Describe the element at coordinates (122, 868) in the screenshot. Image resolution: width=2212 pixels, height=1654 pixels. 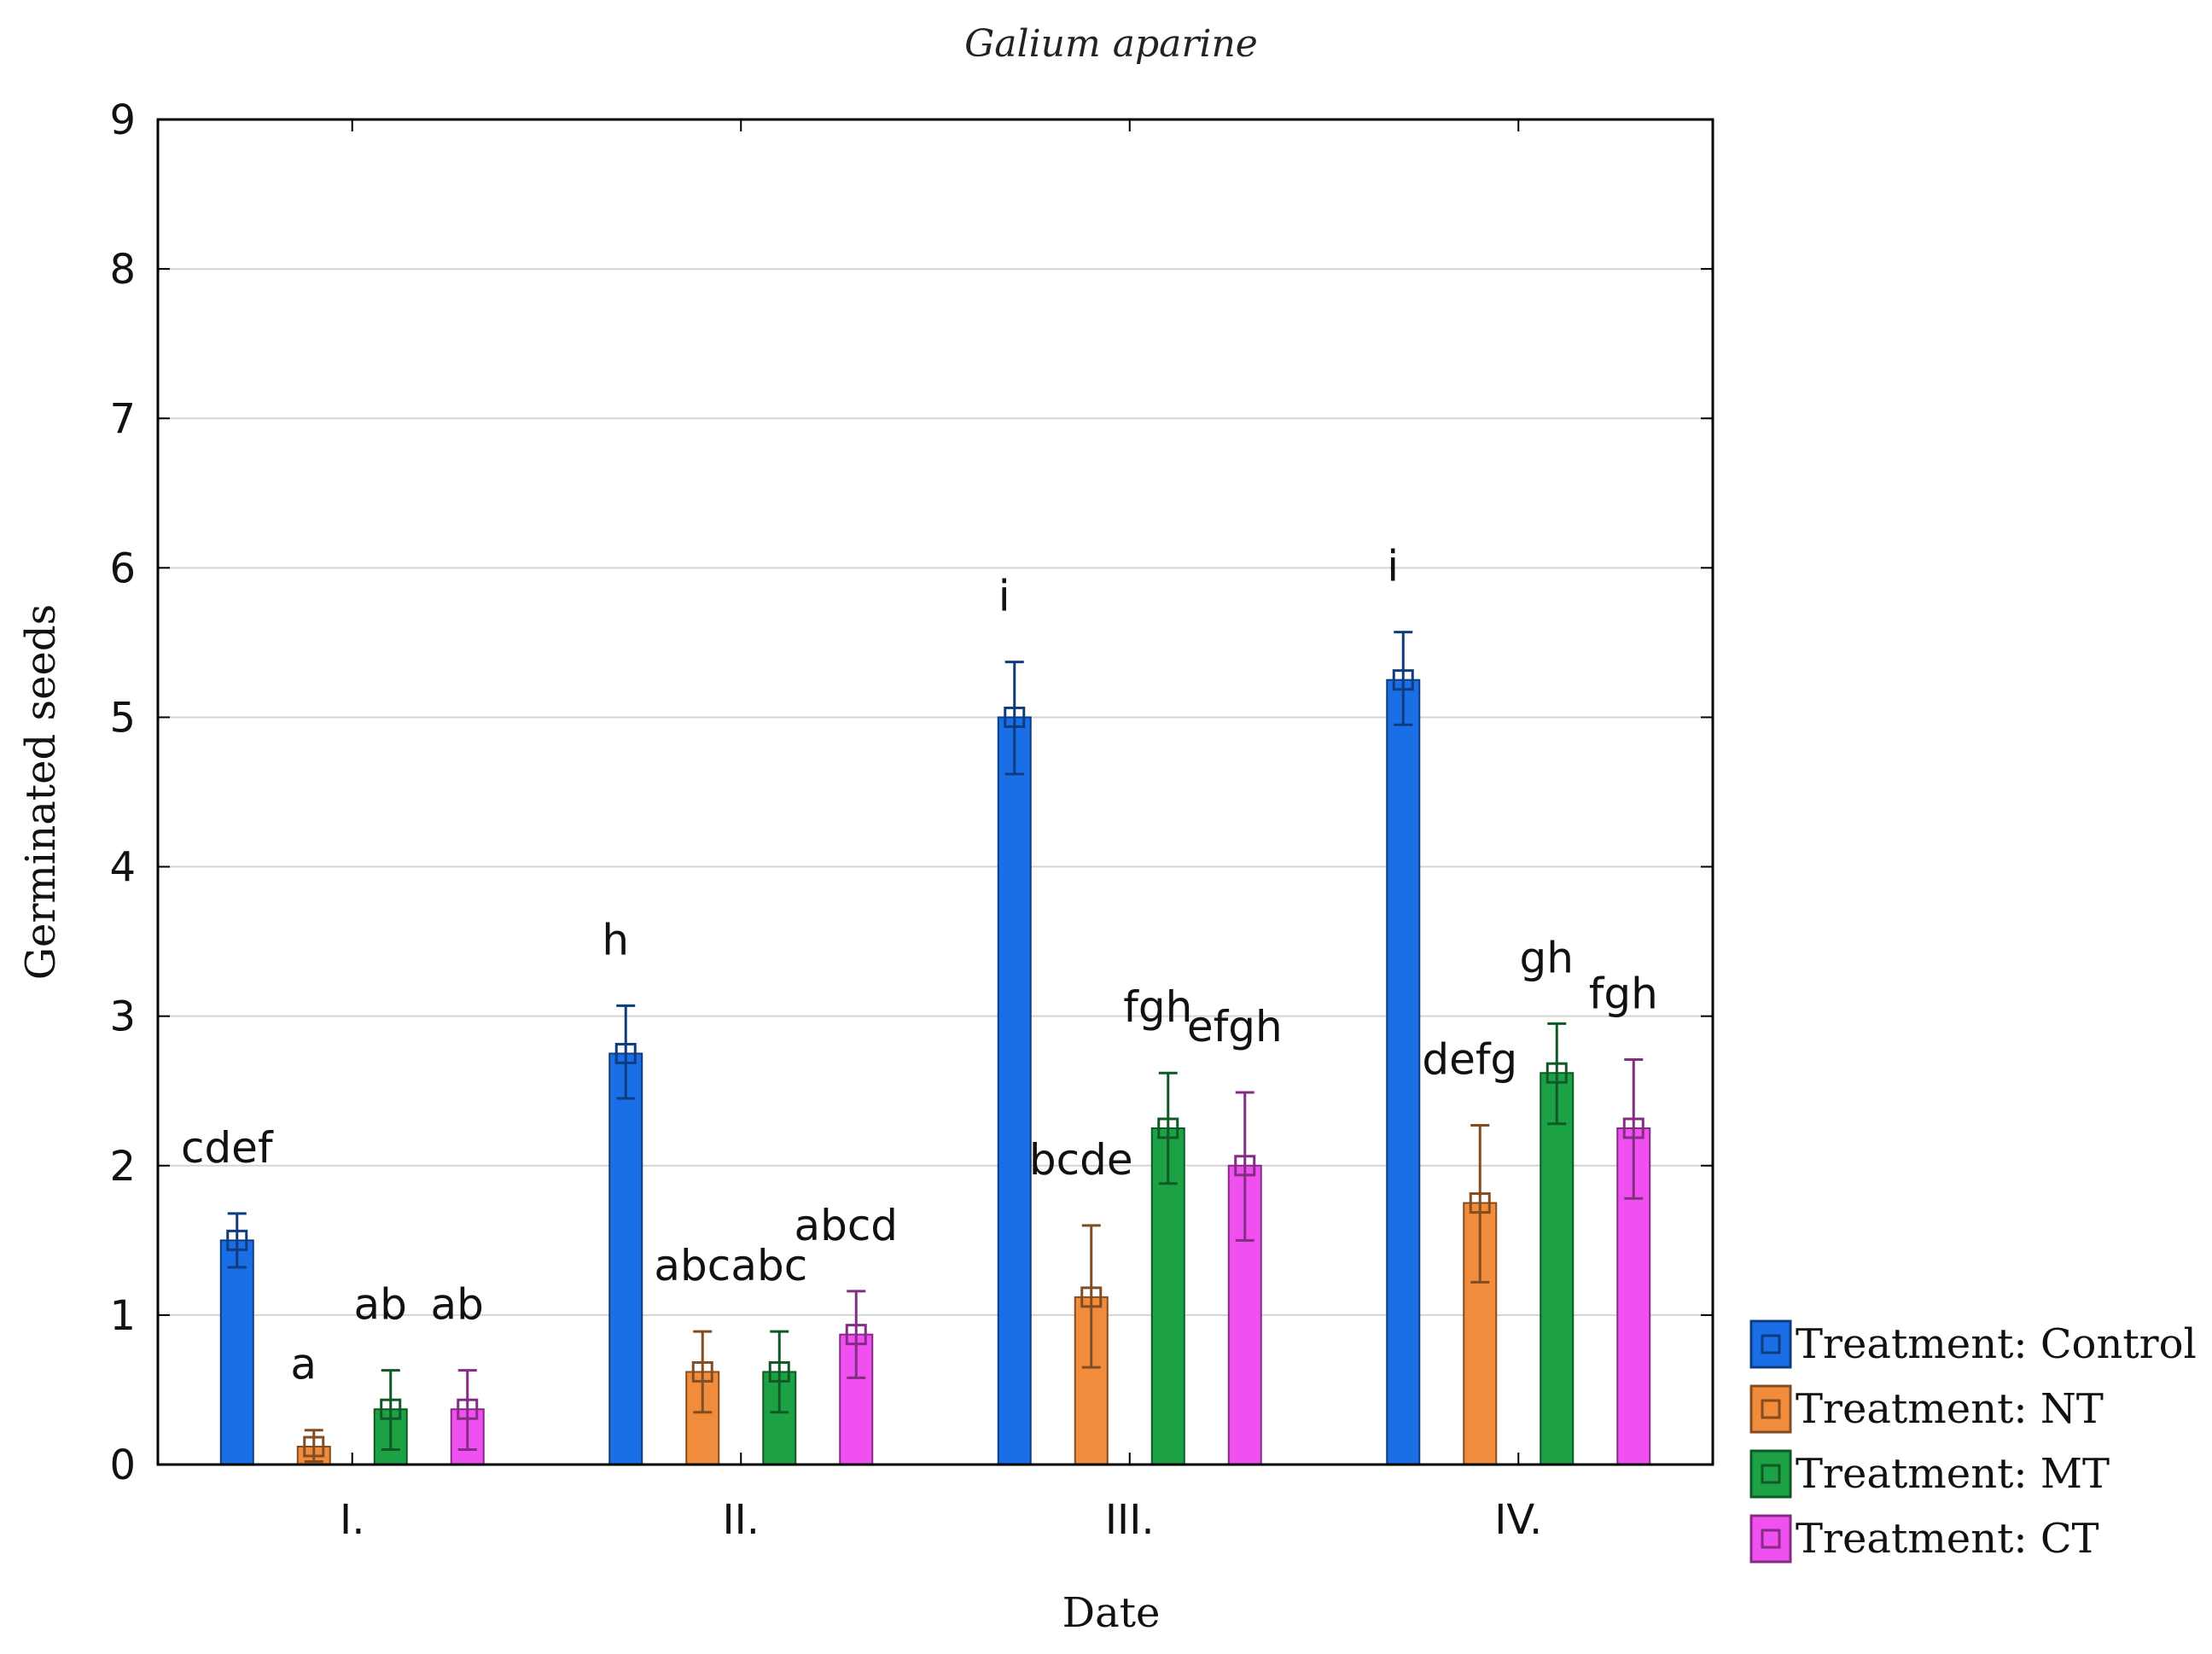
I see `y-tick-label: 4` at that location.